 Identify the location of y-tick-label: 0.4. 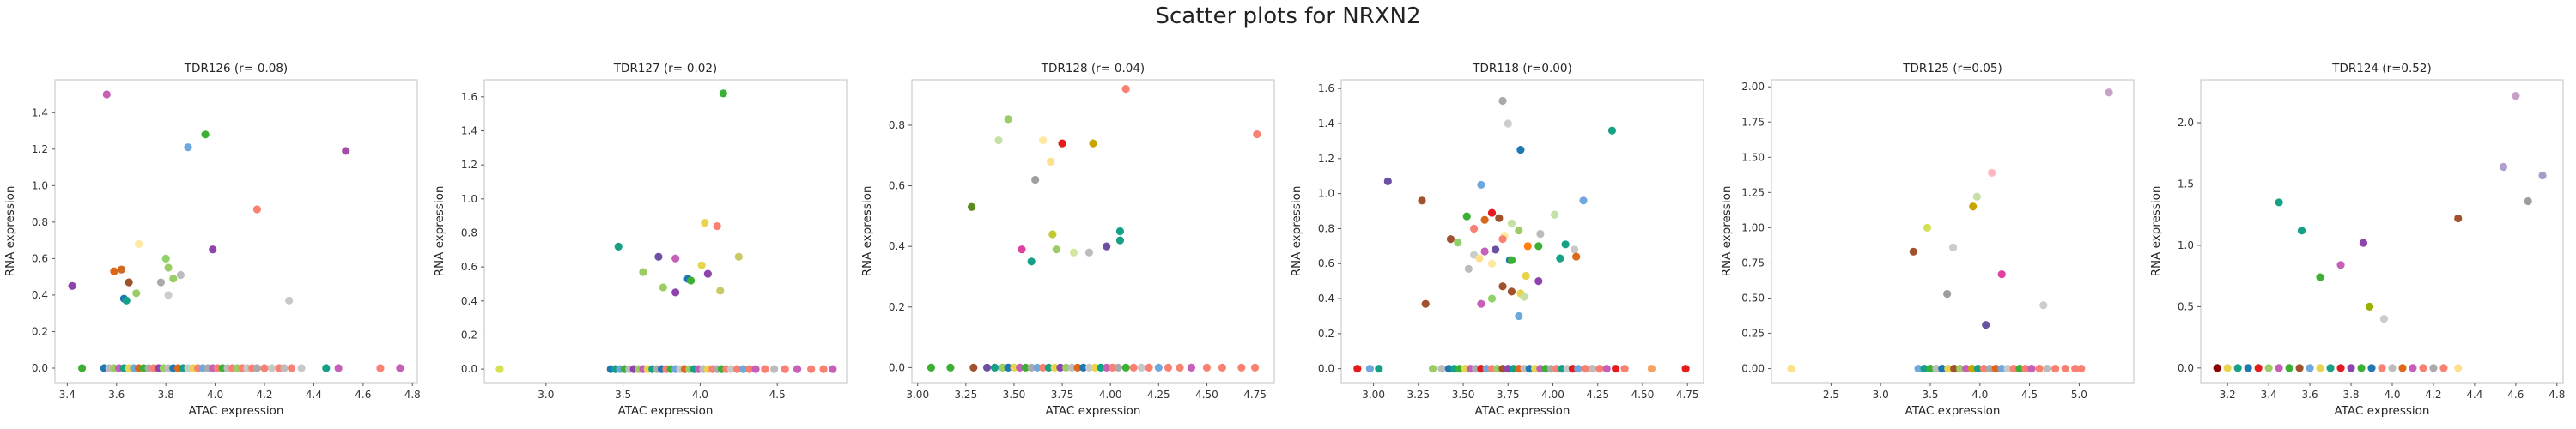
(469, 301).